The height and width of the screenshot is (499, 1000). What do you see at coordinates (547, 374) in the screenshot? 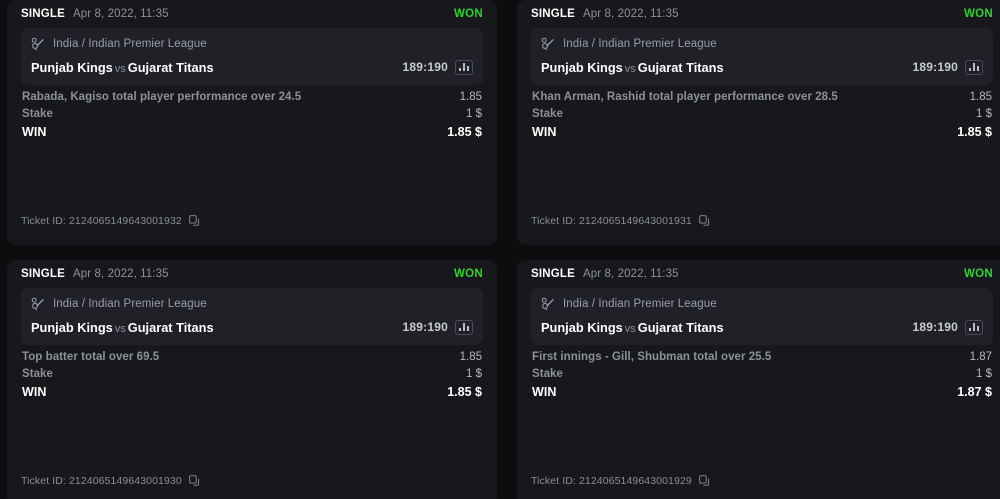
I see `stake-label: Stake` at bounding box center [547, 374].